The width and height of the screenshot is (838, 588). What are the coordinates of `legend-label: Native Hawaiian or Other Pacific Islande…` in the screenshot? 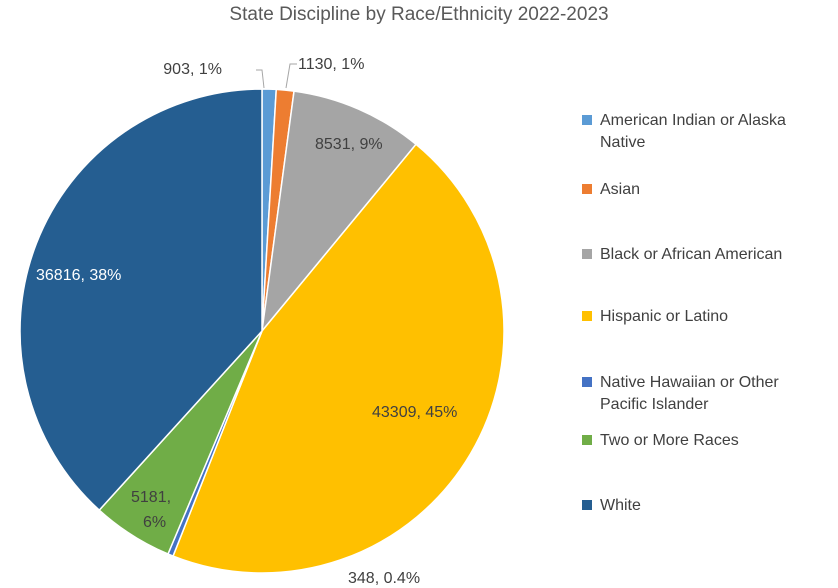 It's located at (689, 393).